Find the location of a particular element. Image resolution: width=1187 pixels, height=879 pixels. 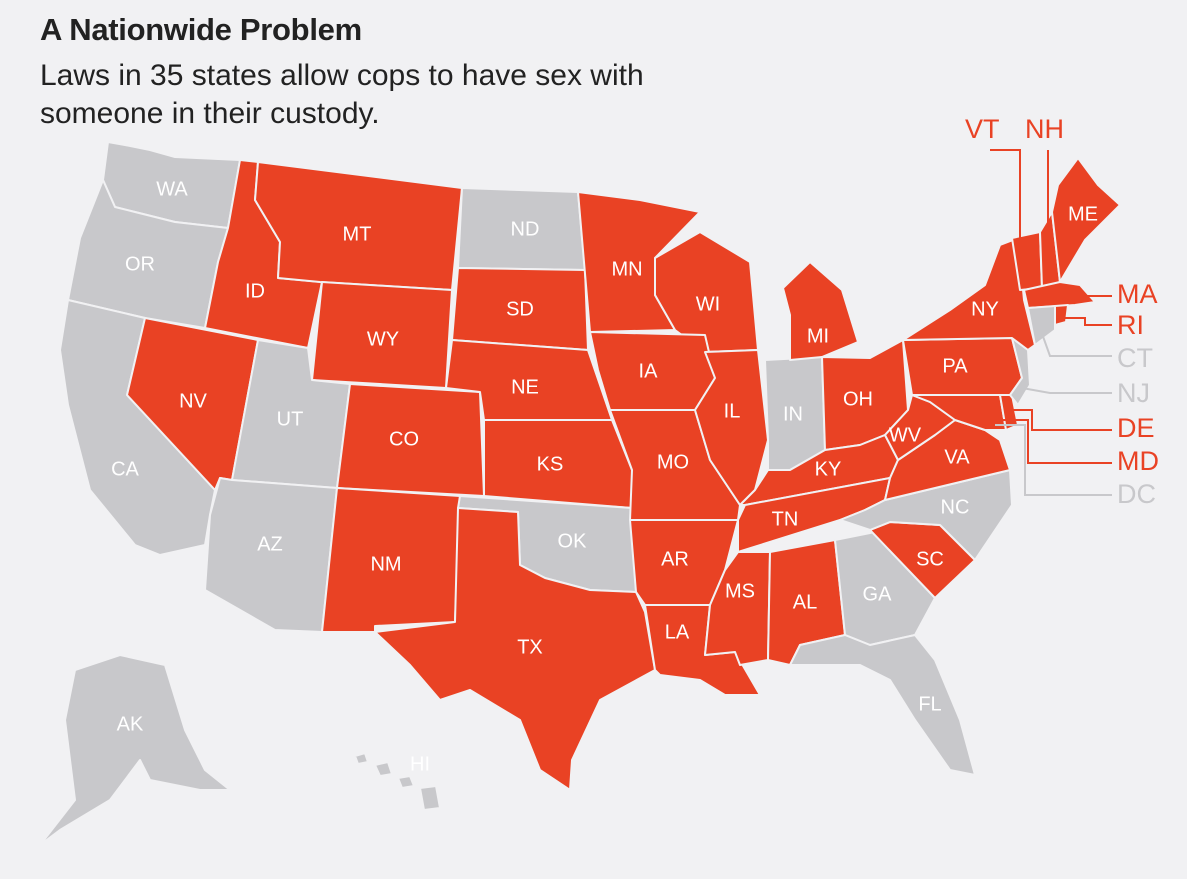

label-NE: NE is located at coordinates (525, 387).